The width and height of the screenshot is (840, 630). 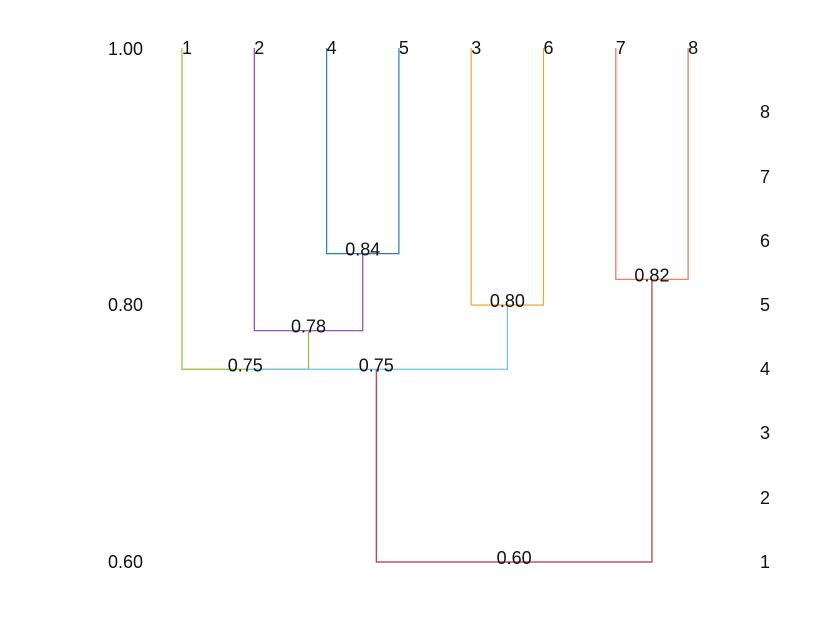 I want to click on cluster-count-tick-label: 1, so click(x=765, y=562).